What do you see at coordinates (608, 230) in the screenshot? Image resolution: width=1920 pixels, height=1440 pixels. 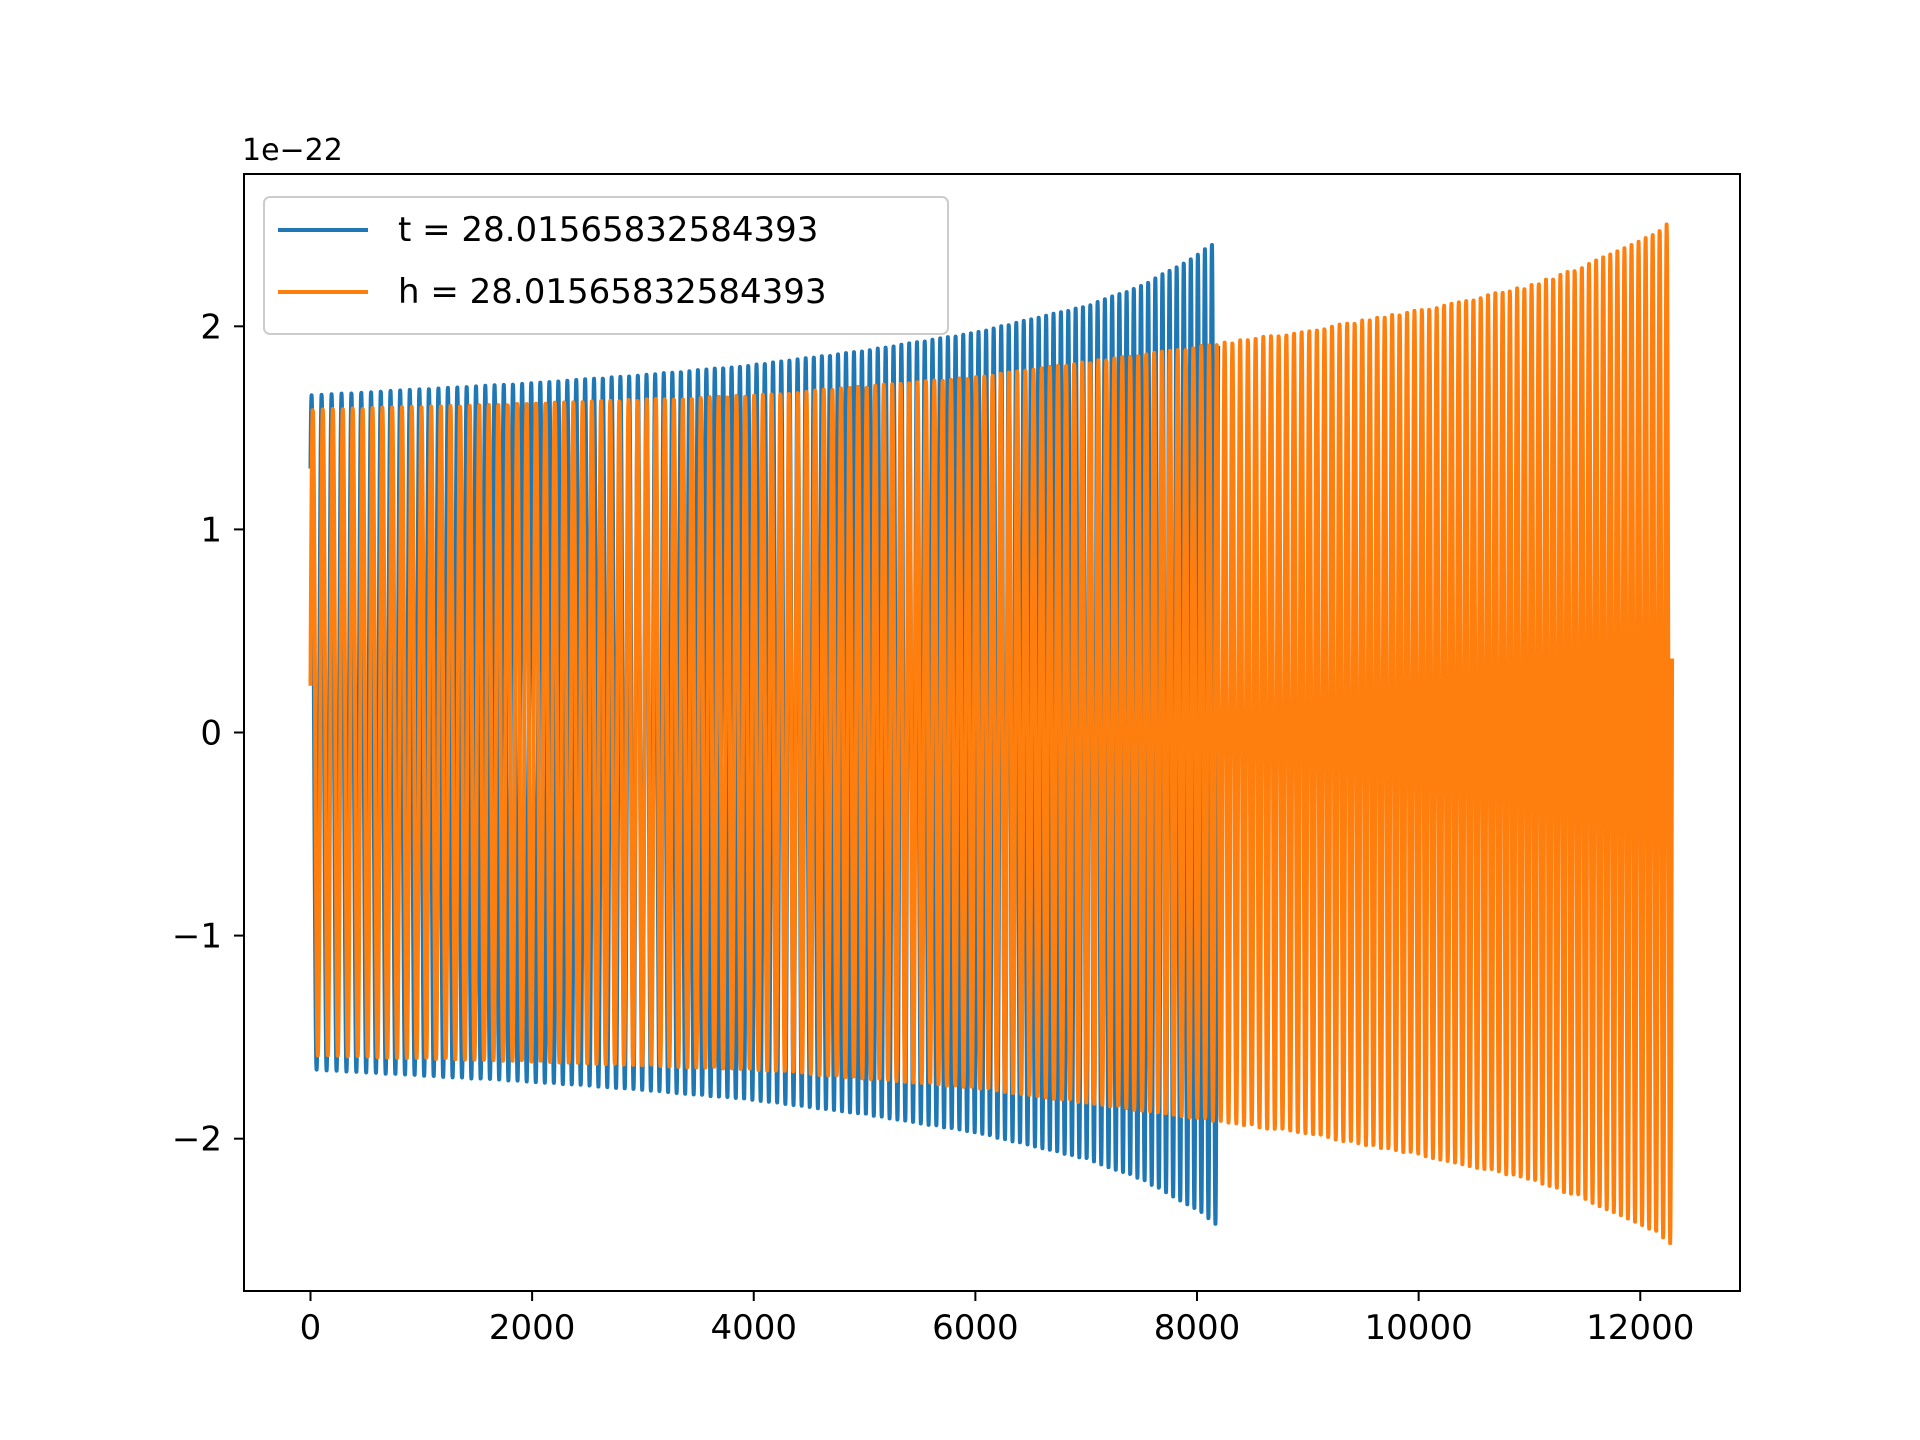 I see `legend-label-t: t = 28.01565832584393` at bounding box center [608, 230].